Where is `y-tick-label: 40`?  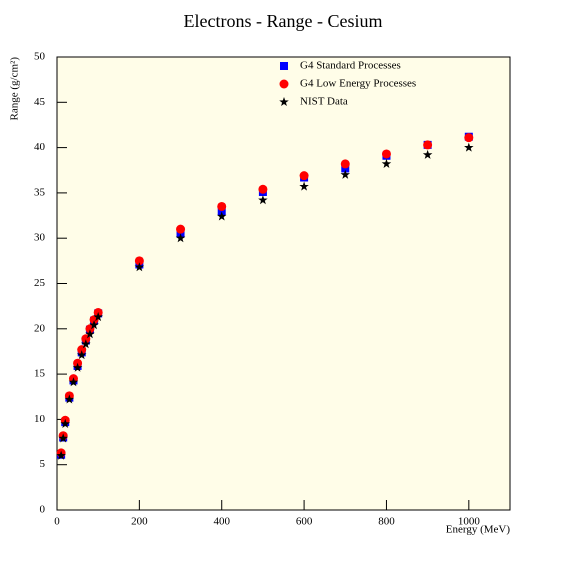
y-tick-label: 40 is located at coordinates (40, 147).